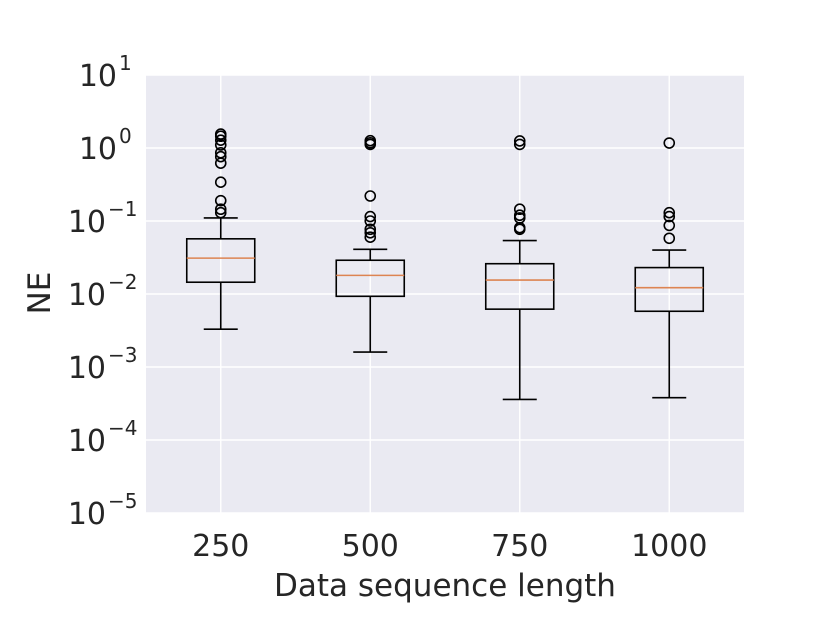  Describe the element at coordinates (122, 209) in the screenshot. I see `y-tick-exponent: −1` at that location.